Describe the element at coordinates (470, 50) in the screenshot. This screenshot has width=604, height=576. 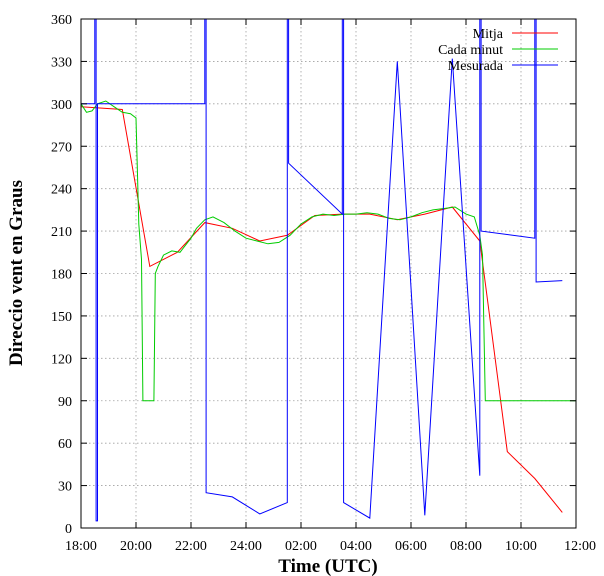
I see `legend-label: Cada minut` at that location.